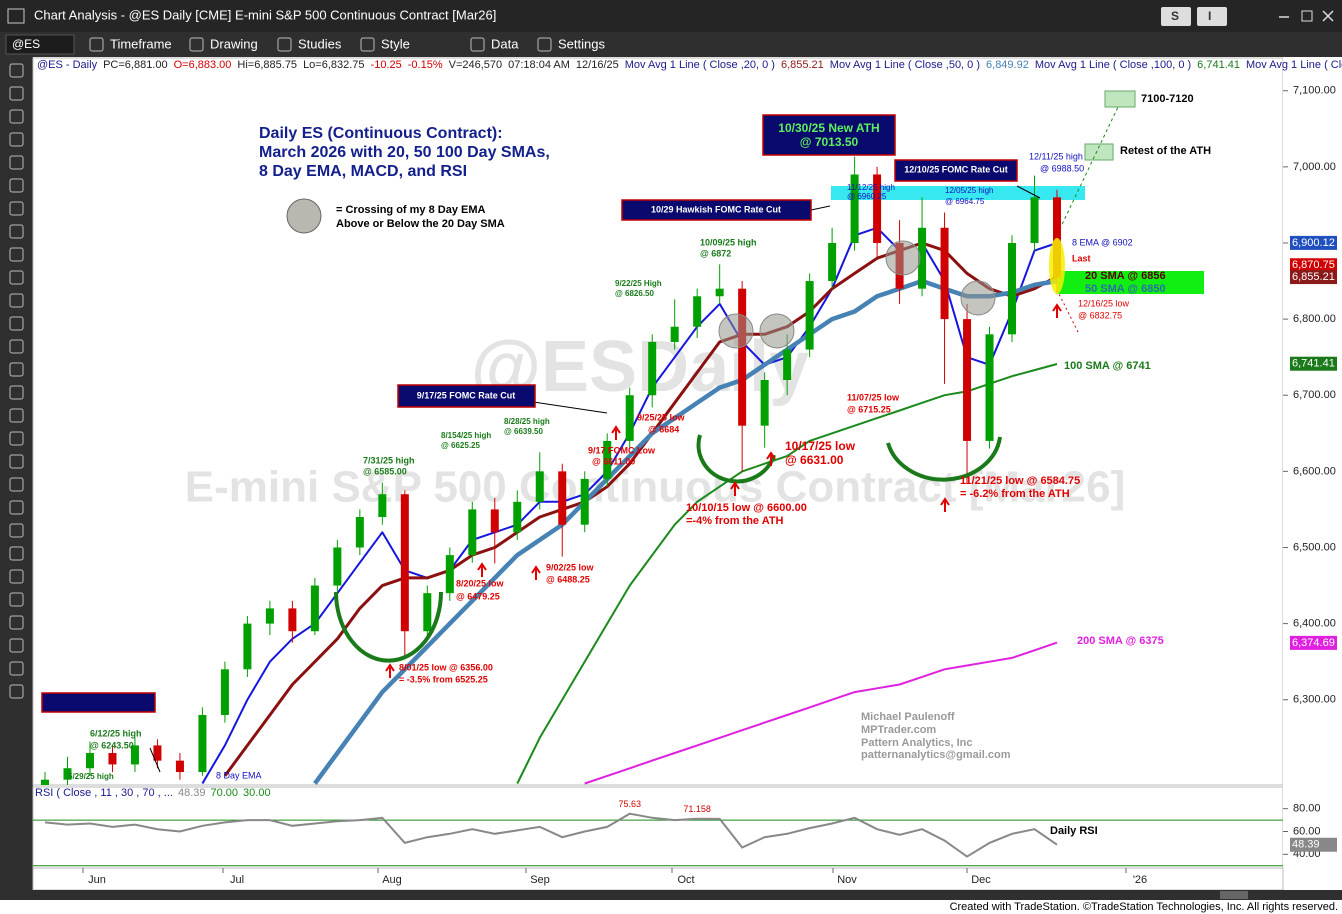  I want to click on s-button, so click(1176, 16).